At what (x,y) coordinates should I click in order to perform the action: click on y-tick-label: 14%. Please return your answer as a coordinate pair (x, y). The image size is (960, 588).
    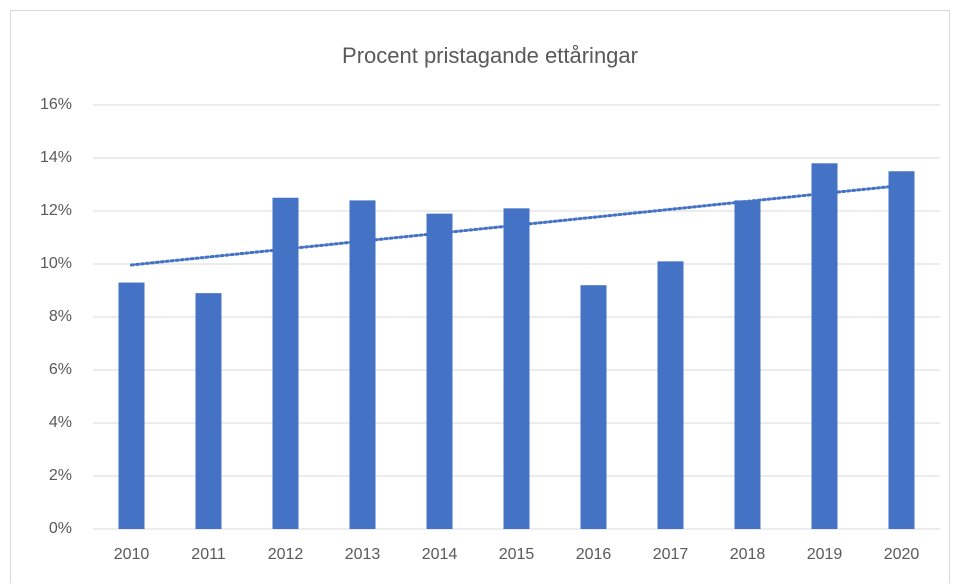
    Looking at the image, I should click on (56, 157).